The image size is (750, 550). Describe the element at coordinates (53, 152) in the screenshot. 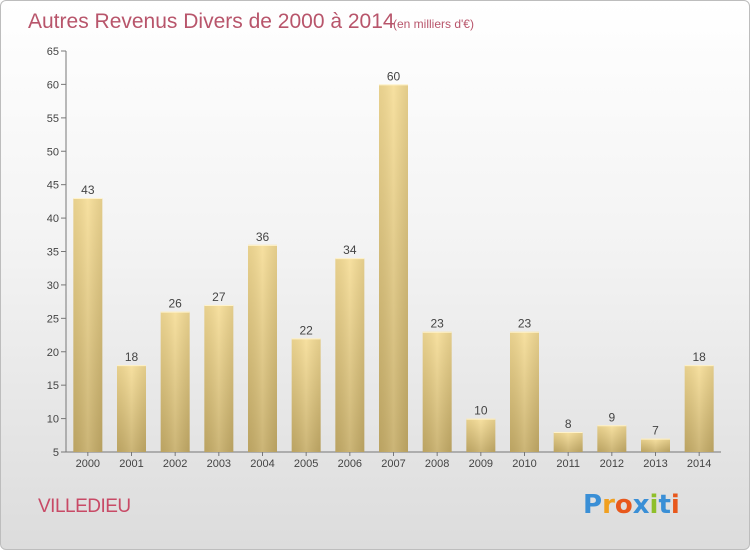

I see `y-tick-label: 50` at that location.